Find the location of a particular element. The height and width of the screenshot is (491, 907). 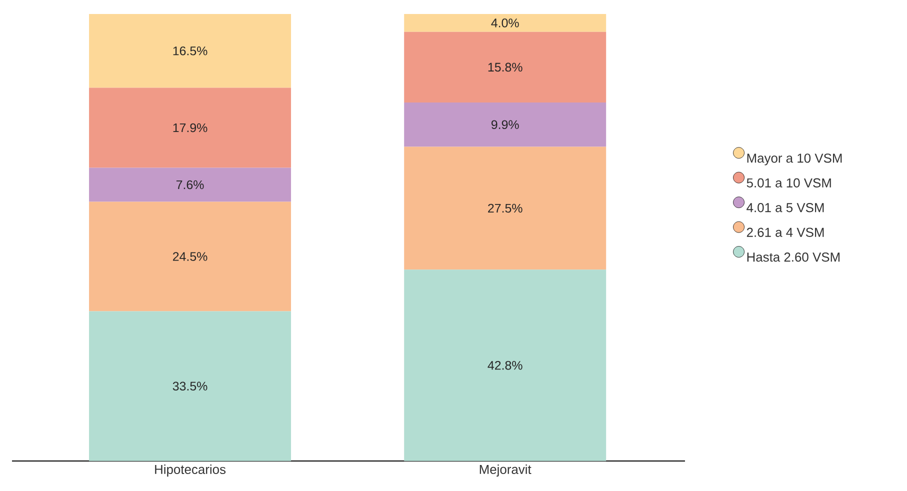

data-label: 9.9% is located at coordinates (505, 125).